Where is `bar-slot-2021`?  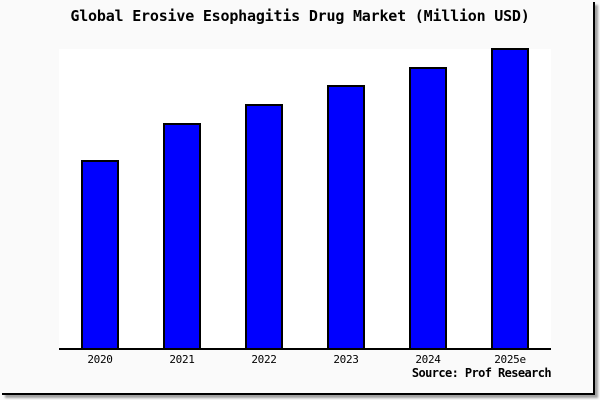
bar-slot-2021 is located at coordinates (182, 235).